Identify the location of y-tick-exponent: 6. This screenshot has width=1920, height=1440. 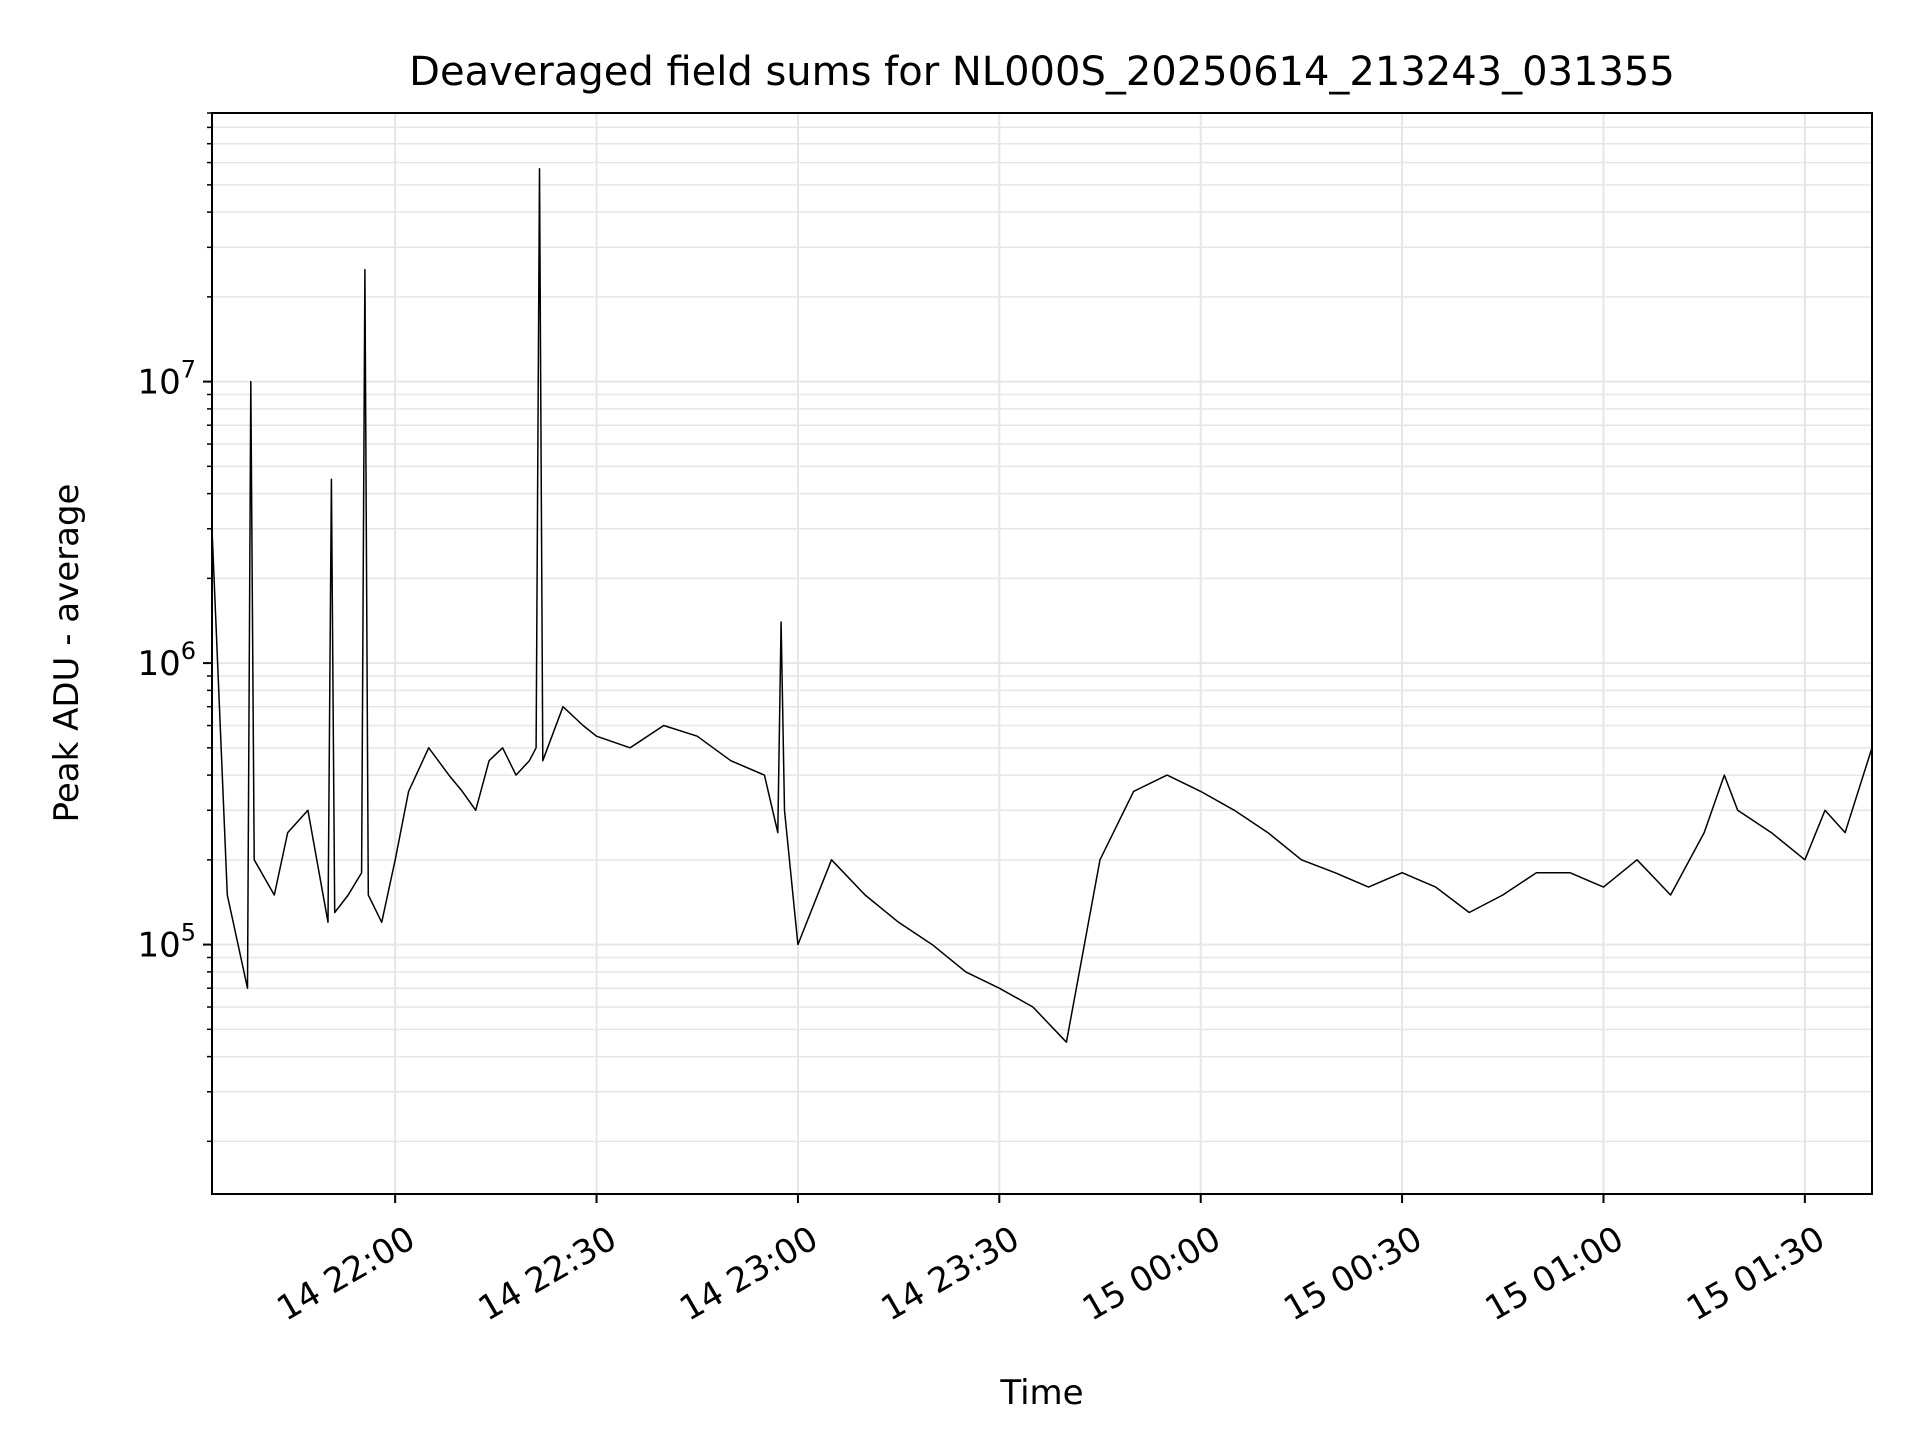
(188, 651).